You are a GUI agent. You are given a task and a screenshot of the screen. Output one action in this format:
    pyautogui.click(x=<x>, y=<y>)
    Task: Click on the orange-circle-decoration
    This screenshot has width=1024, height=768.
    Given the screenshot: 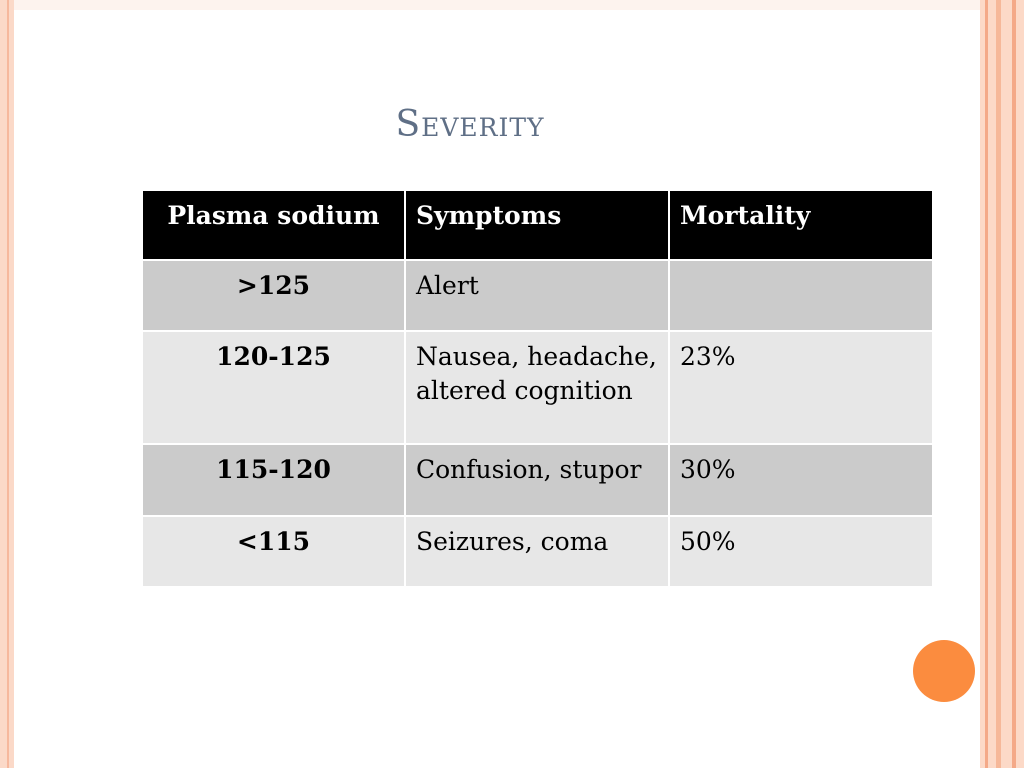 What is the action you would take?
    pyautogui.click(x=944, y=671)
    